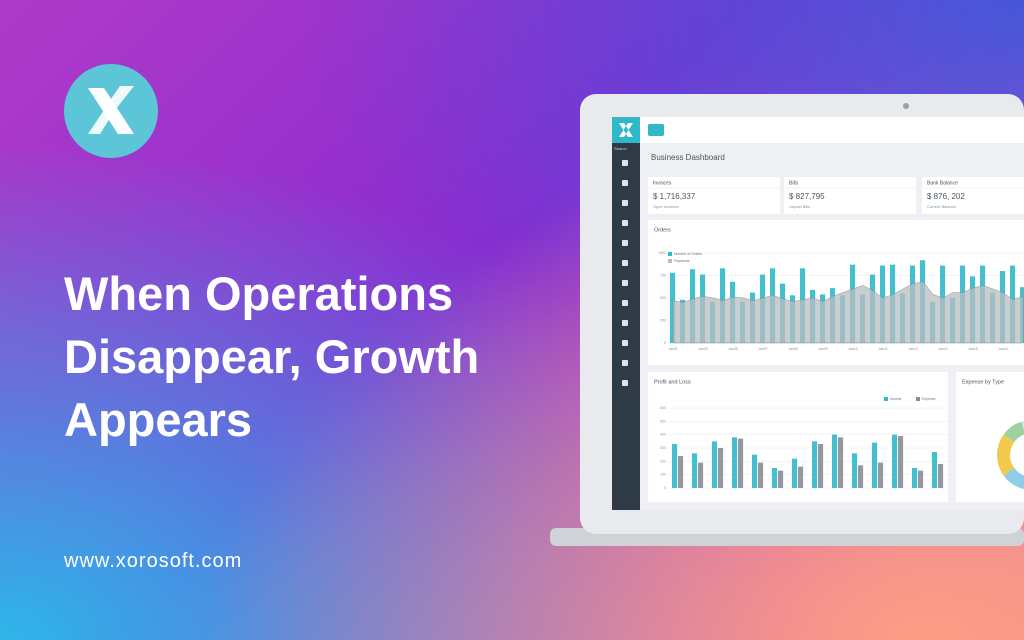 Image resolution: width=1024 pixels, height=640 pixels. Describe the element at coordinates (666, 206) in the screenshot. I see `kpi-caption: Open Invoices` at that location.